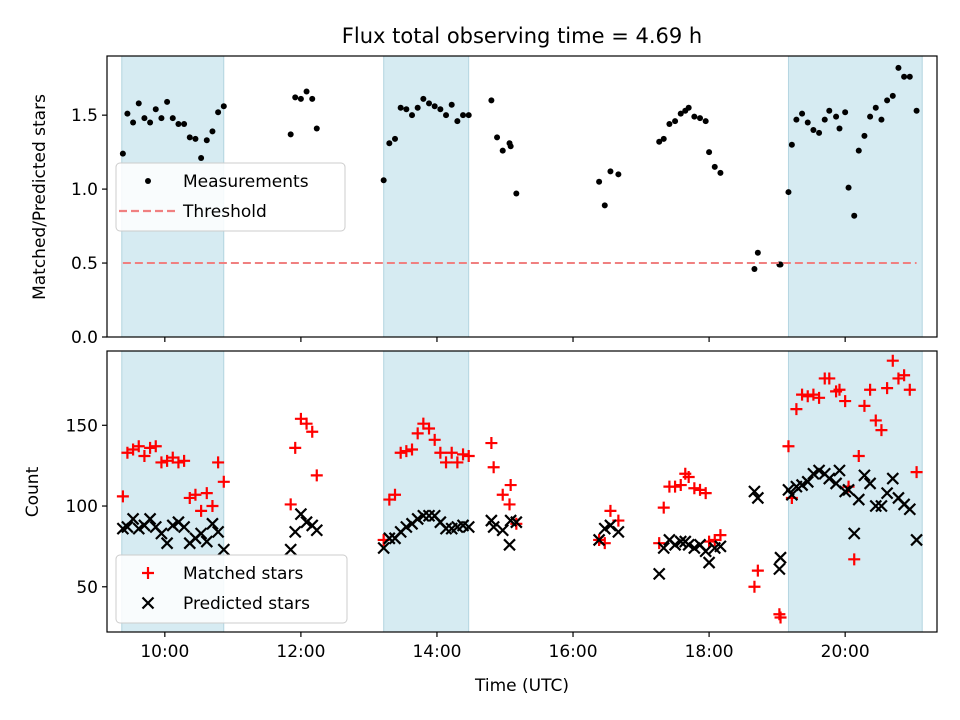 Image resolution: width=960 pixels, height=720 pixels. Describe the element at coordinates (224, 212) in the screenshot. I see `legend-label: Threshold` at that location.